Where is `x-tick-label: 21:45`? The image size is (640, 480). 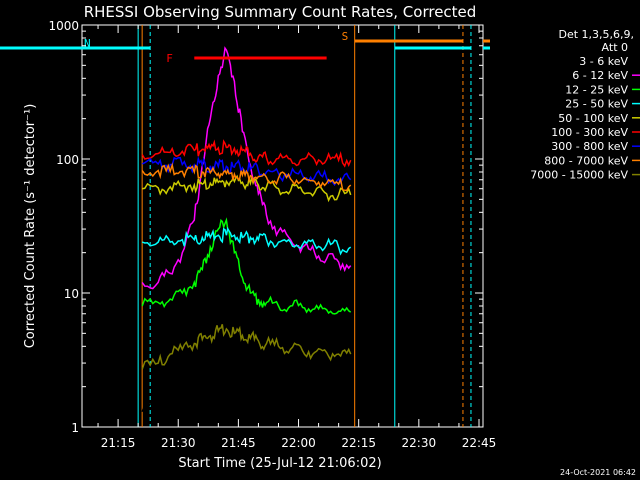
x-tick-label: 21:45 is located at coordinates (238, 443).